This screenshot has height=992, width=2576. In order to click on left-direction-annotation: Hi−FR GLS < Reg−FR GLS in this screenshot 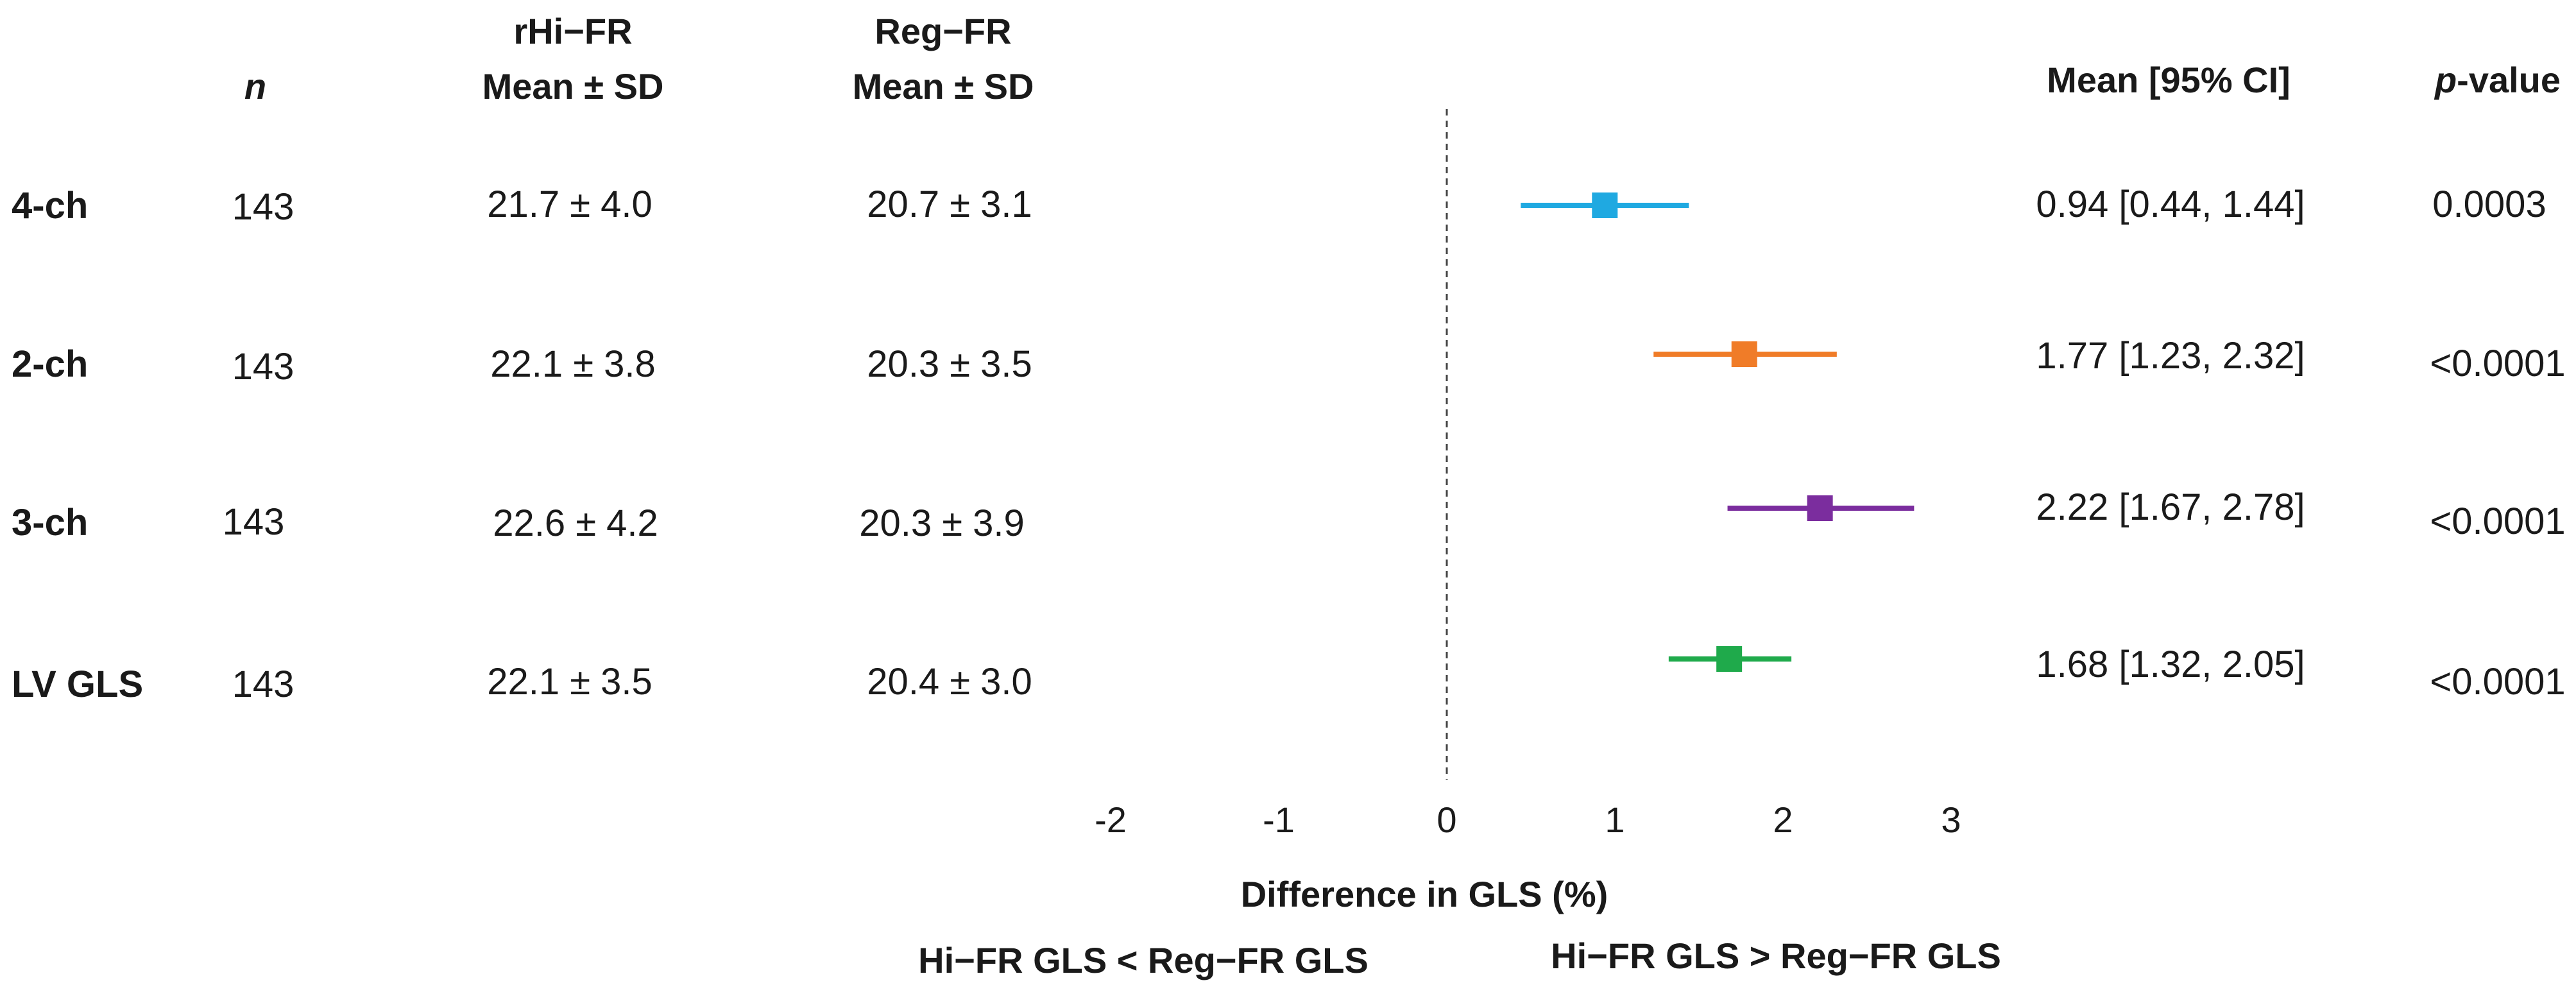, I will do `click(1143, 960)`.